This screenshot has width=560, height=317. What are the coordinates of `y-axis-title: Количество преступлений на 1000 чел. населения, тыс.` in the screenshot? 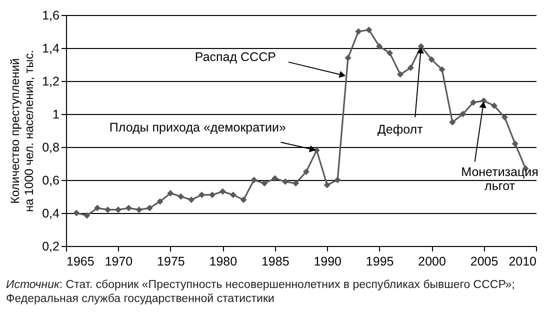 It's located at (22, 131).